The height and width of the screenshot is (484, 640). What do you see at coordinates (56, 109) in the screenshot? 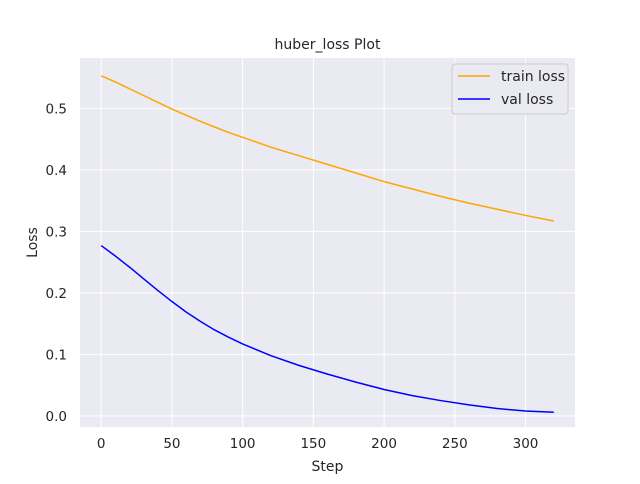
I see `y-tick-label: 0.5` at bounding box center [56, 109].